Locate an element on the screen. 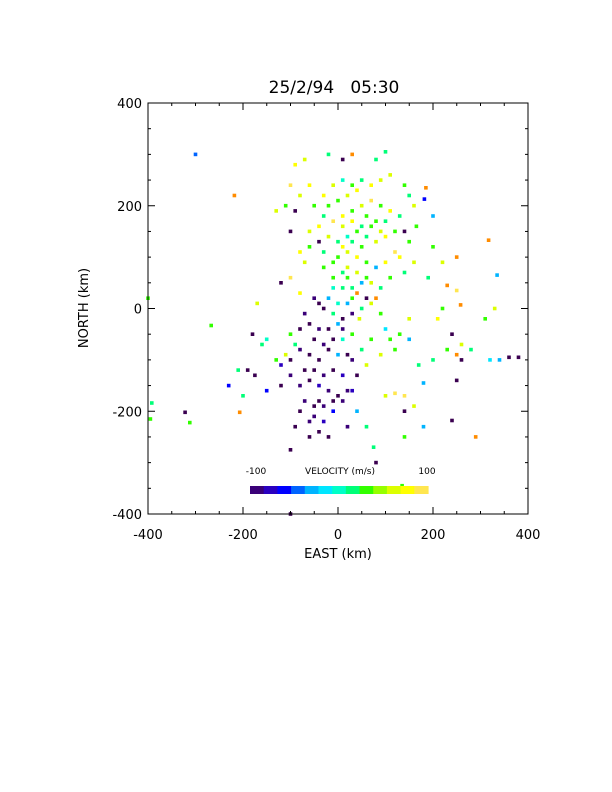  colorbar-bar is located at coordinates (339, 490).